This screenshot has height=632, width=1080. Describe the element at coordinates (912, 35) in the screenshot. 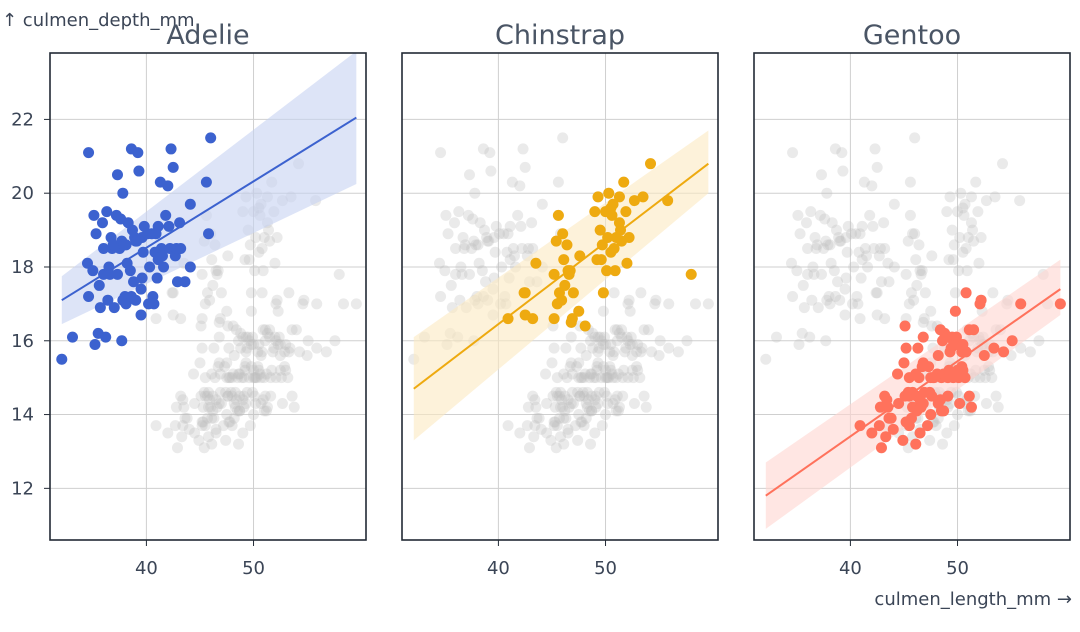

I see `facet-title: Gentoo` at that location.